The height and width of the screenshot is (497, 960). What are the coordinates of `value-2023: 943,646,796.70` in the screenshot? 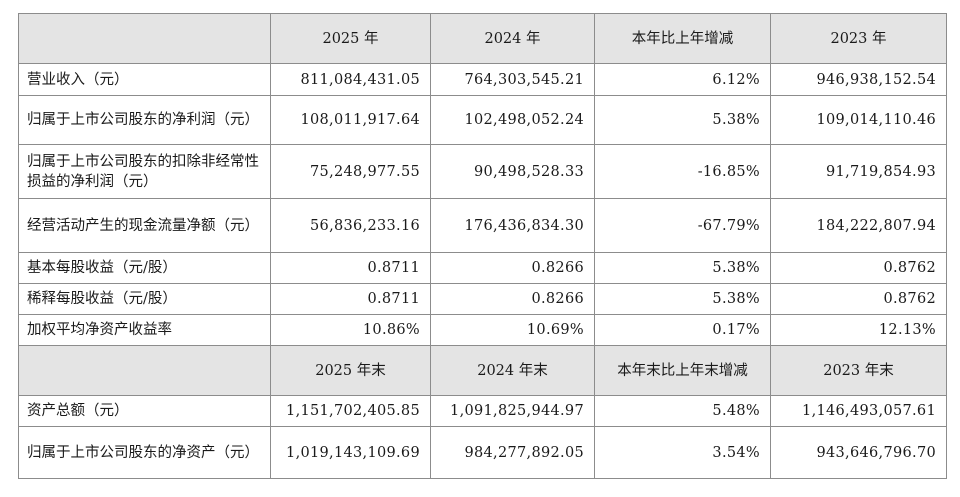 It's located at (858, 452).